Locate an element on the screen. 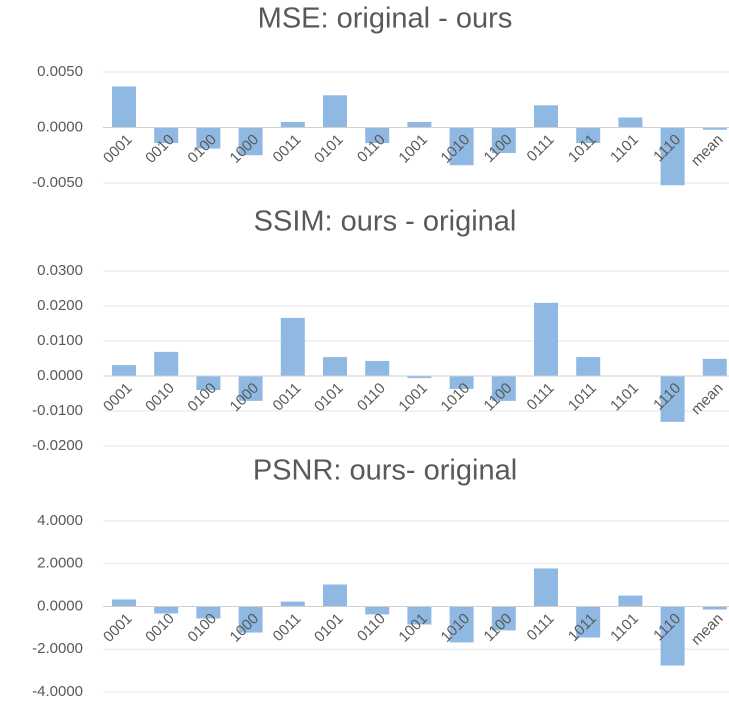 The width and height of the screenshot is (729, 710). chart-title: MSE: original - ours is located at coordinates (385, 19).